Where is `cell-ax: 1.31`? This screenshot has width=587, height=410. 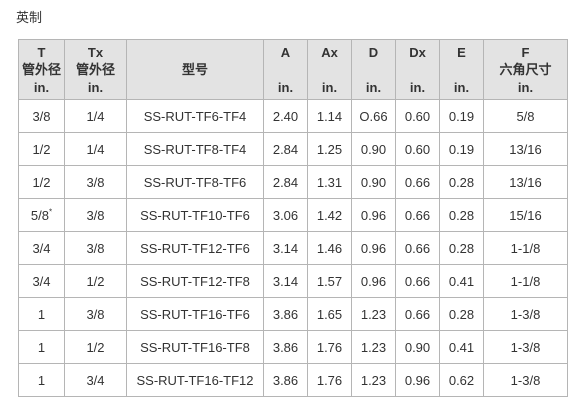
cell-ax: 1.31 is located at coordinates (329, 182).